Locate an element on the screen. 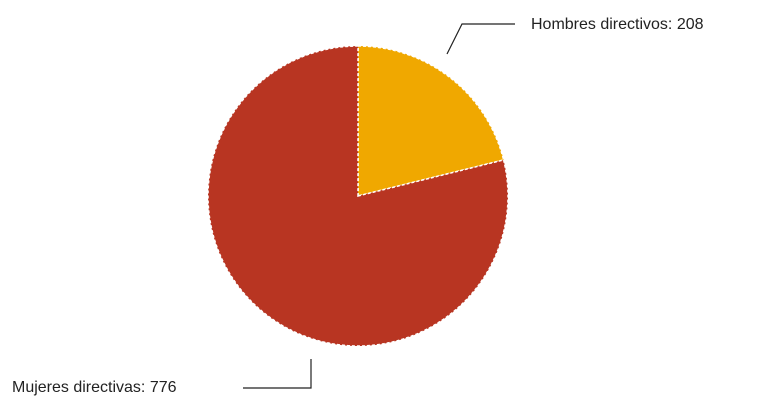  hombres-slice is located at coordinates (431, 121).